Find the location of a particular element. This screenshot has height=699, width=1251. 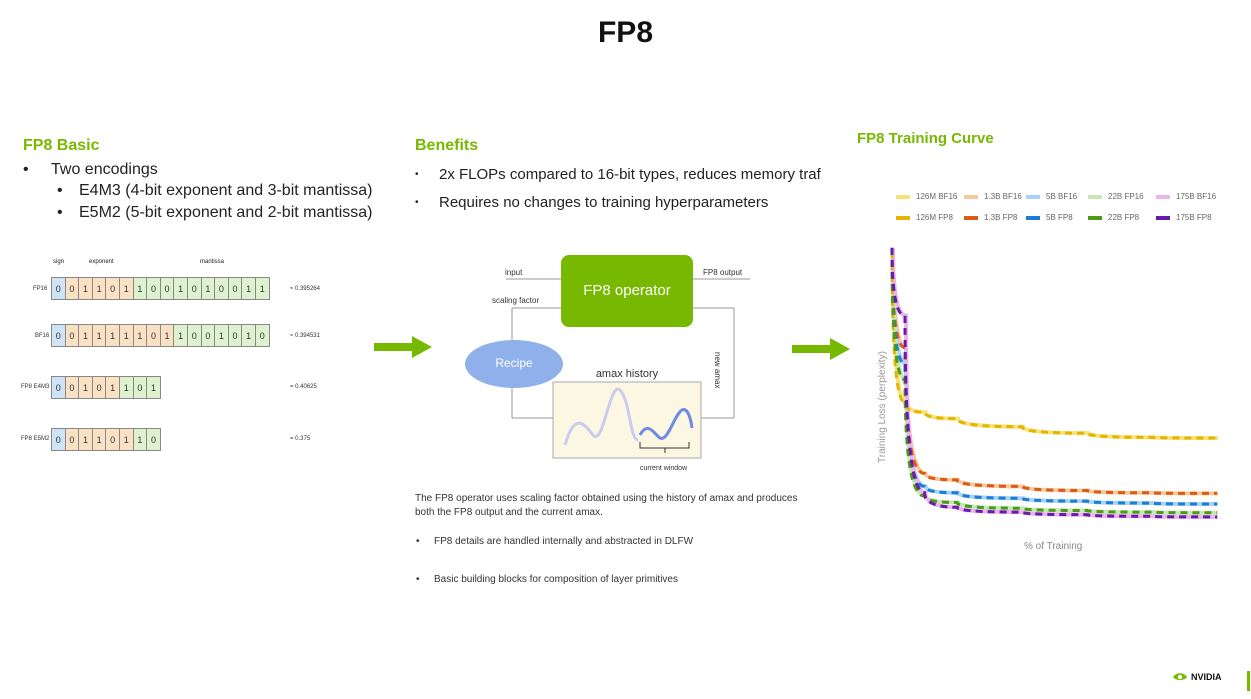

legend-item: 1.3B FP8 is located at coordinates (990, 217).